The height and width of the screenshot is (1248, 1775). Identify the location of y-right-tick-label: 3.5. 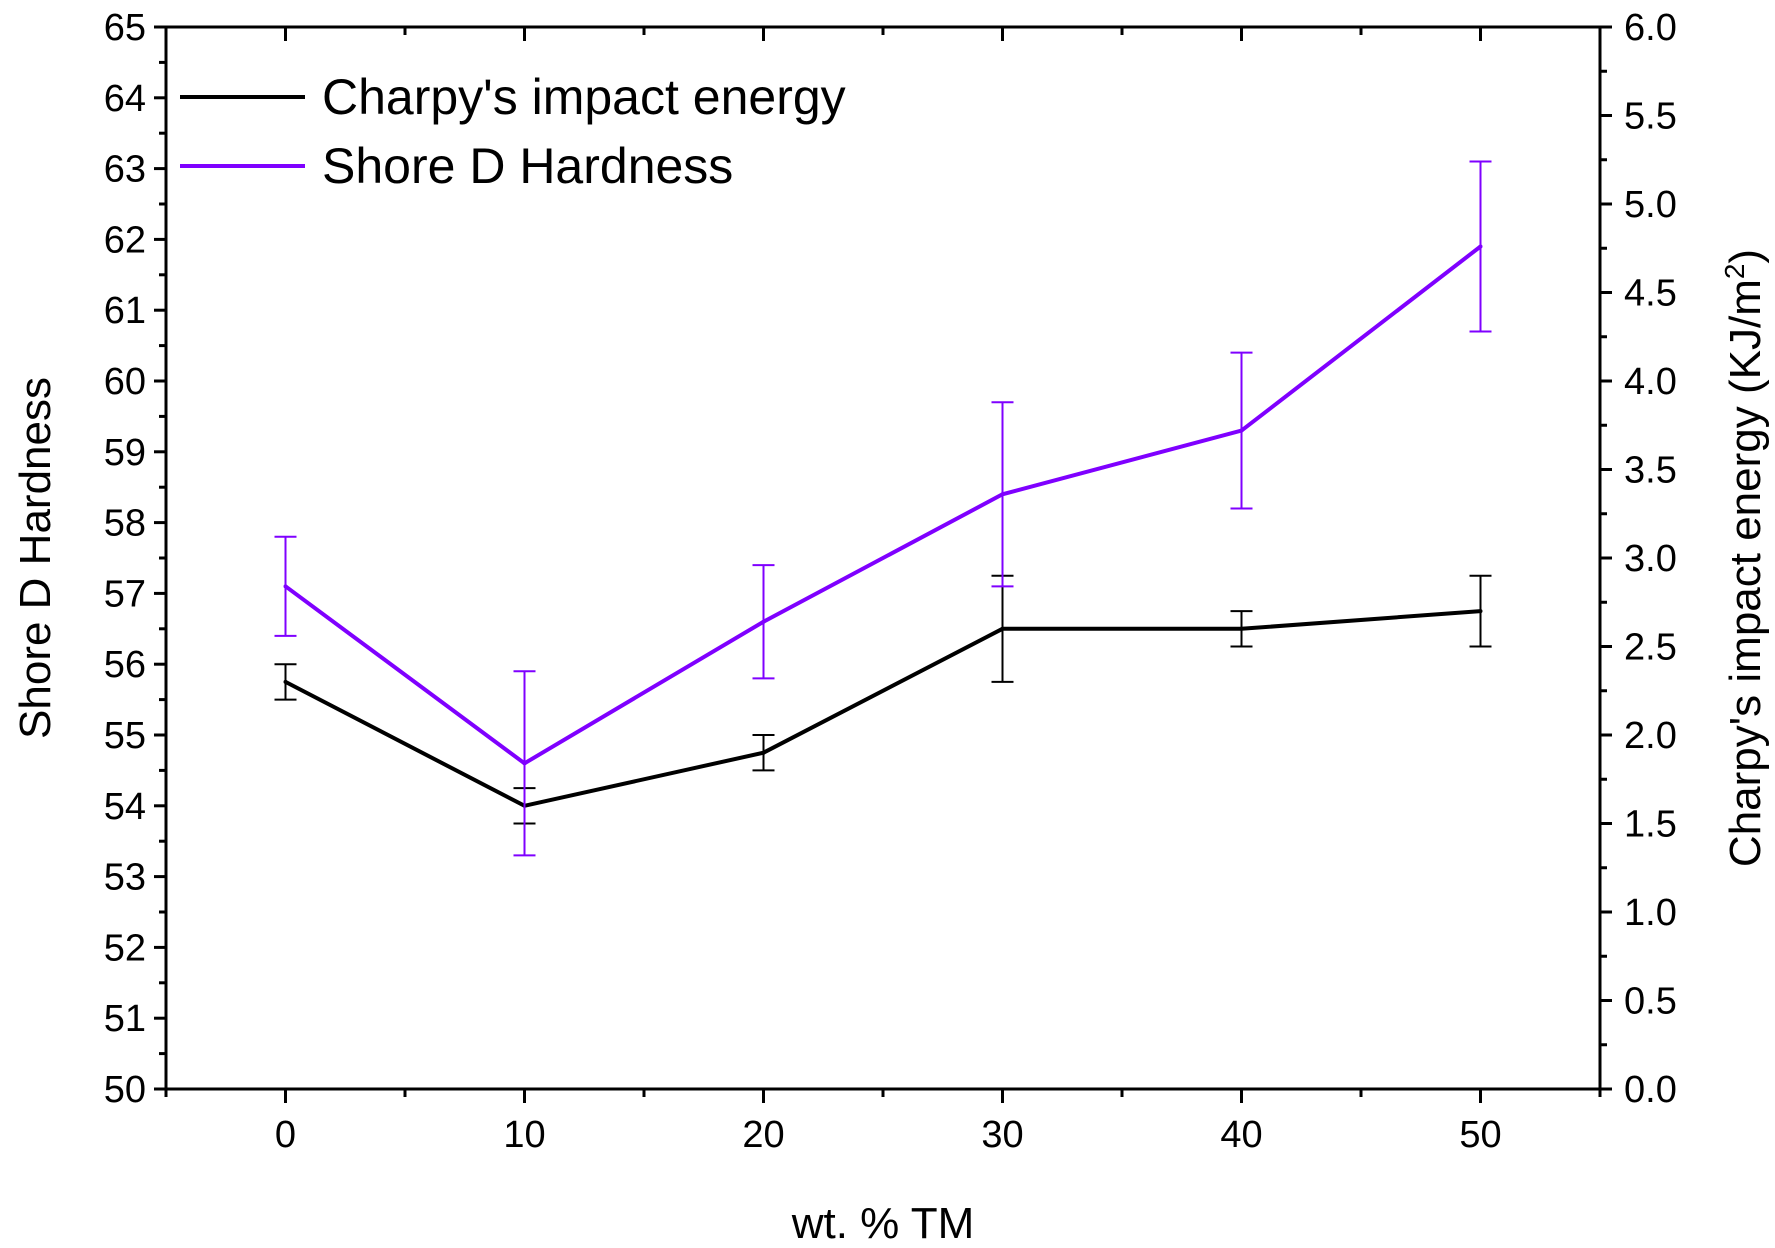
(1650, 471).